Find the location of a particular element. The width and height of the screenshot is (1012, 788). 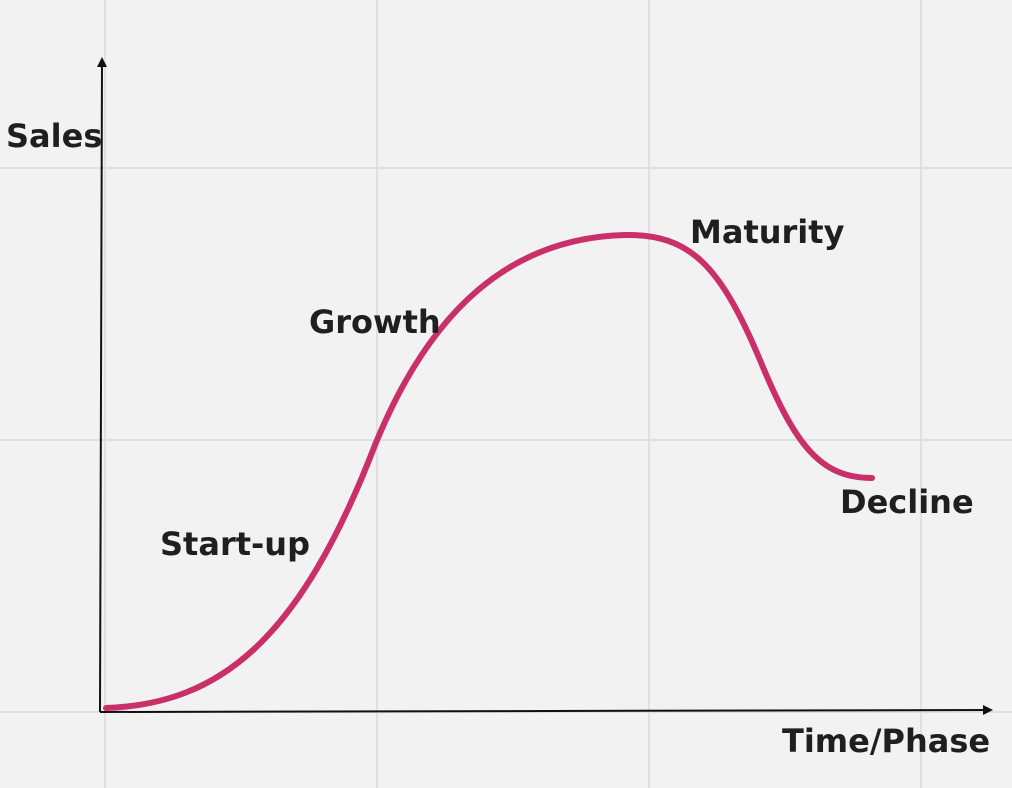

y-axis-label: Sales is located at coordinates (54, 136).